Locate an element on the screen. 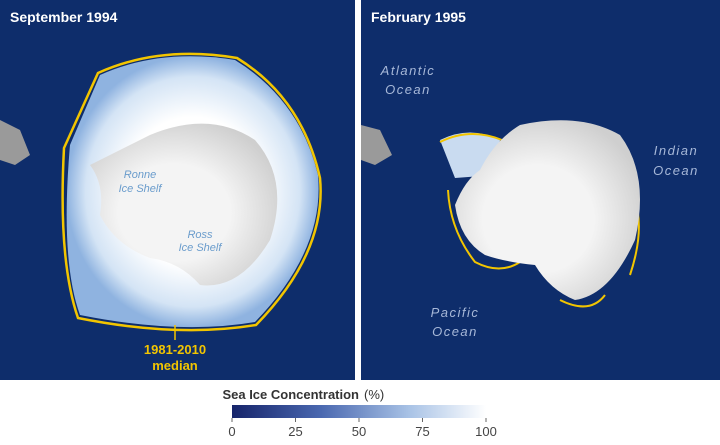 This screenshot has width=720, height=445. panel-title: September 1994 is located at coordinates (64, 17).